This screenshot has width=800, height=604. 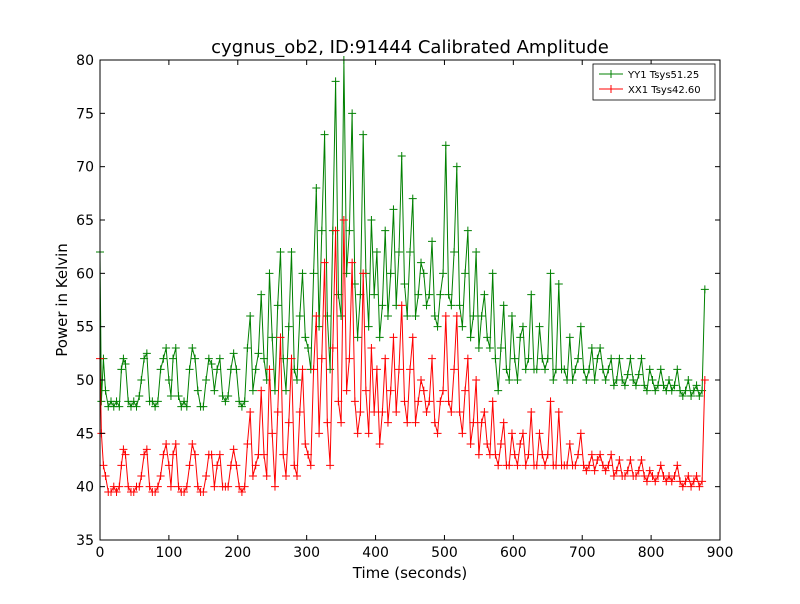 I want to click on y-tick-label: 50, so click(x=85, y=381).